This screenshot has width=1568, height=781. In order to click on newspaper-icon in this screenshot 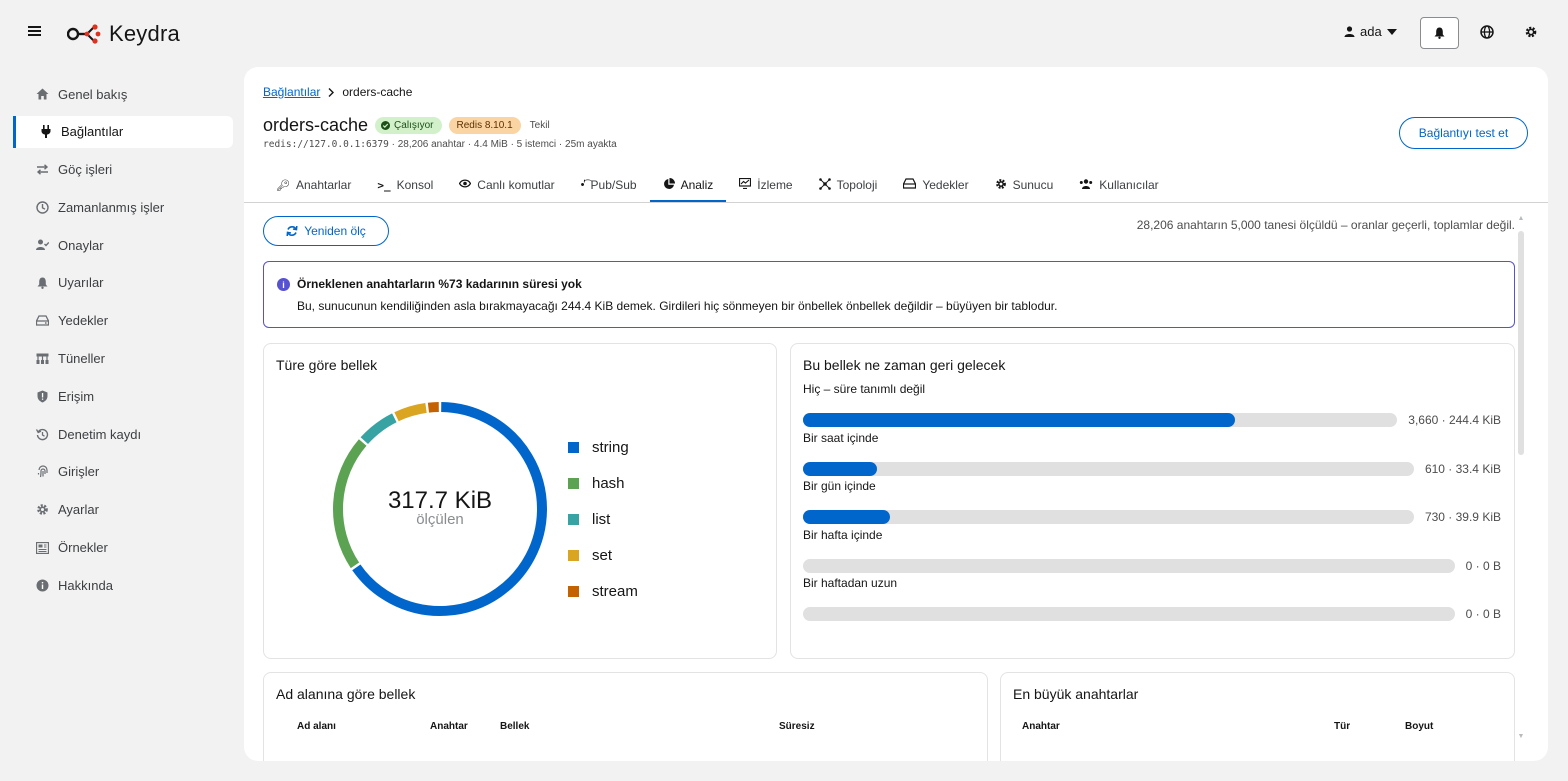, I will do `click(42, 547)`.